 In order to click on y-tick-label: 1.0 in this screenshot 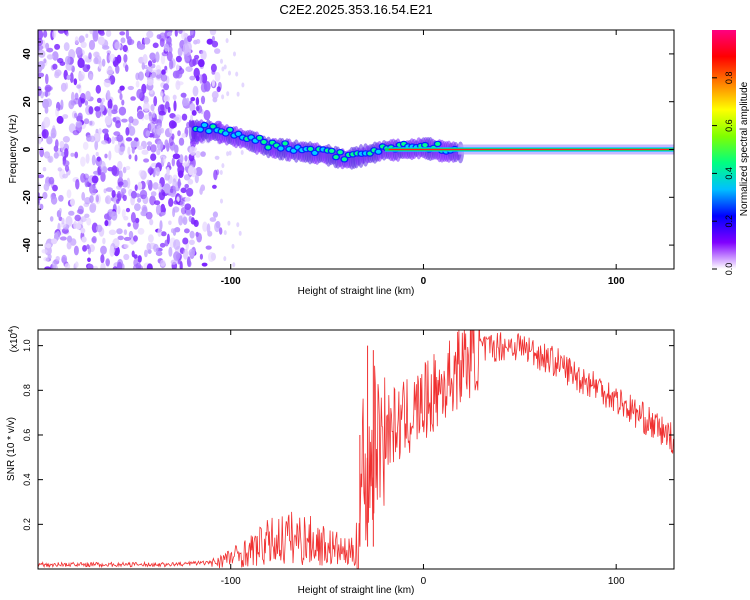, I will do `click(27, 345)`.